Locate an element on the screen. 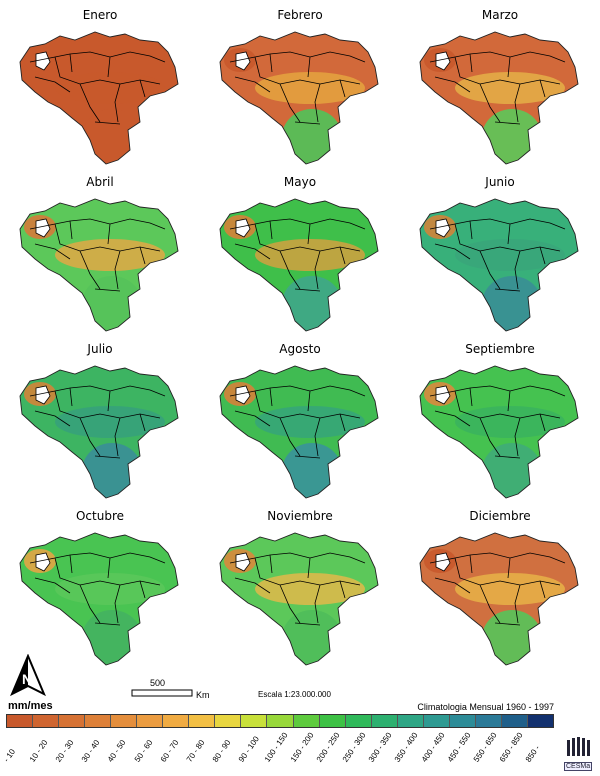 The height and width of the screenshot is (776, 600). month-title: Enero is located at coordinates (100, 15).